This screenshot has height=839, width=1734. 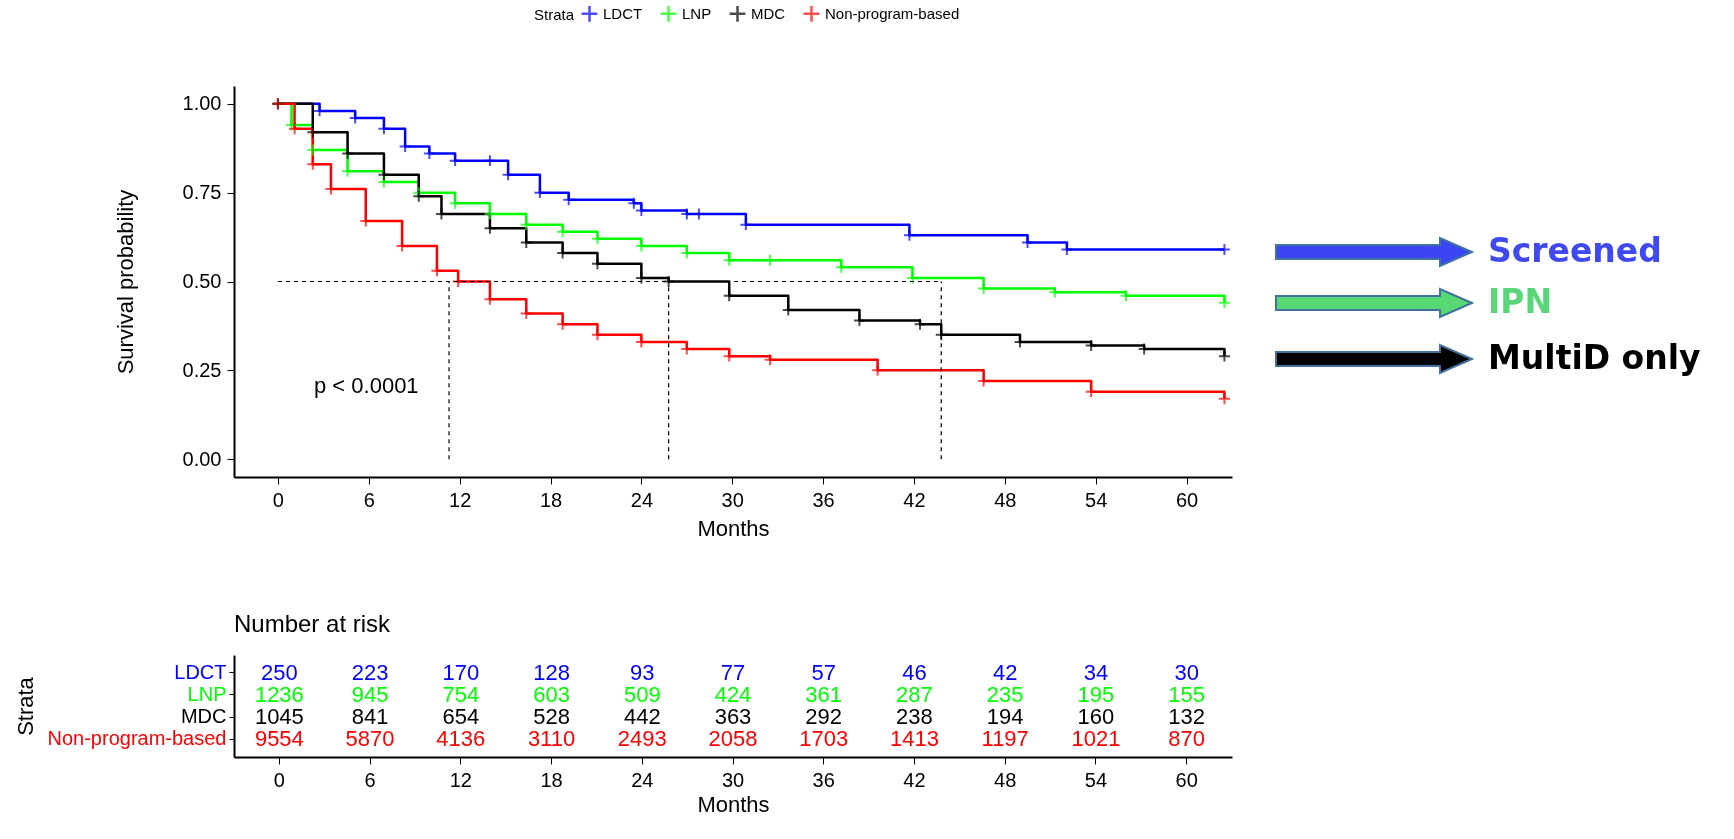 What do you see at coordinates (202, 281) in the screenshot?
I see `y-tick-label: 0.50` at bounding box center [202, 281].